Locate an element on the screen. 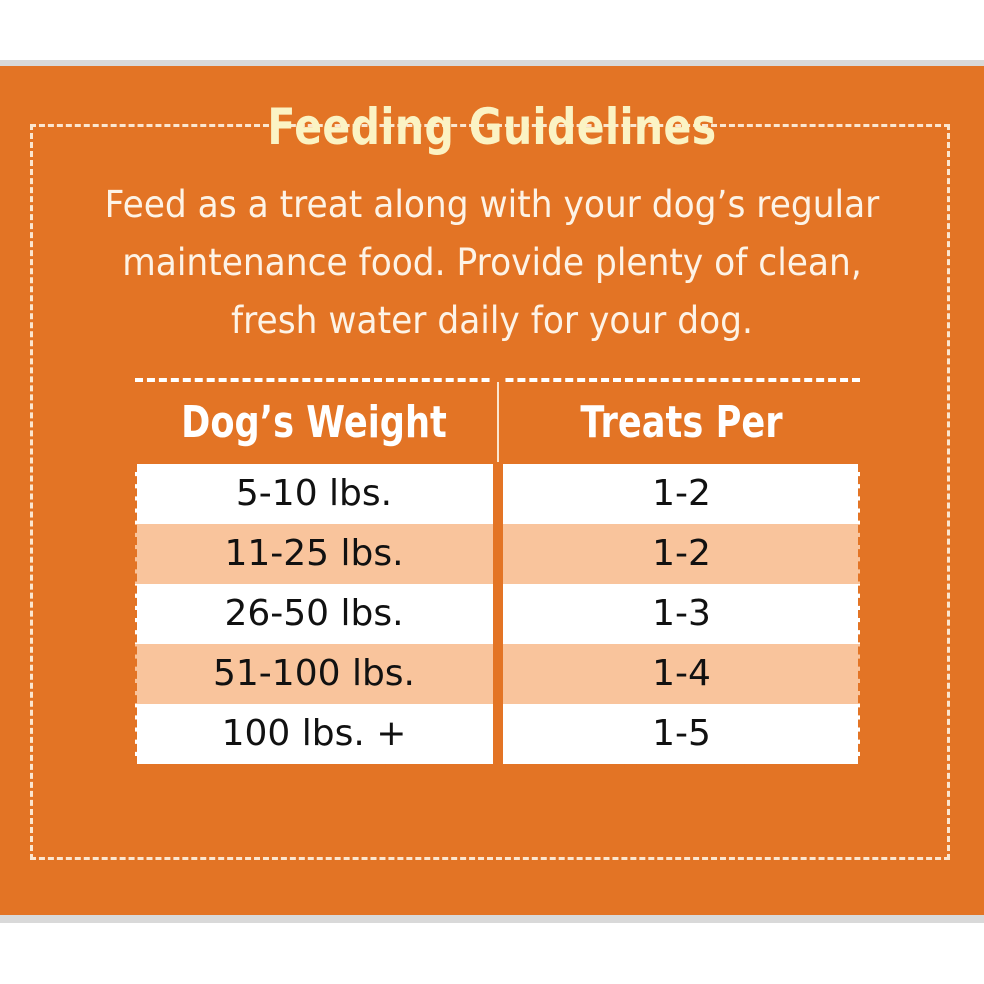 This screenshot has width=984, height=984. table-row: 26-50 lbs. 1-3 is located at coordinates (497, 614).